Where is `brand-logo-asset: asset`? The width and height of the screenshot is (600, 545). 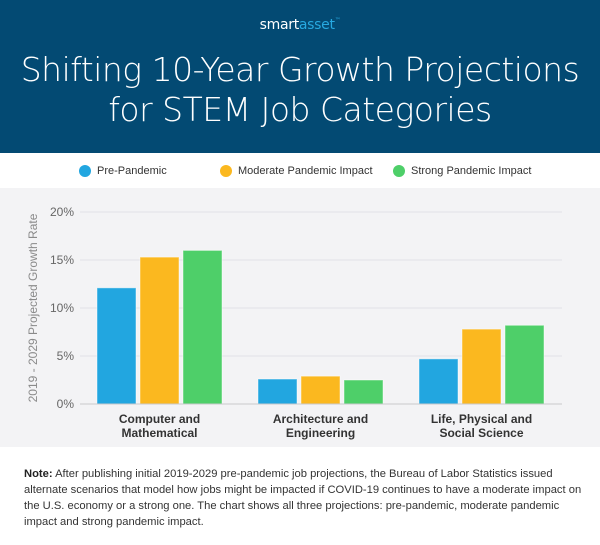 brand-logo-asset: asset is located at coordinates (316, 25).